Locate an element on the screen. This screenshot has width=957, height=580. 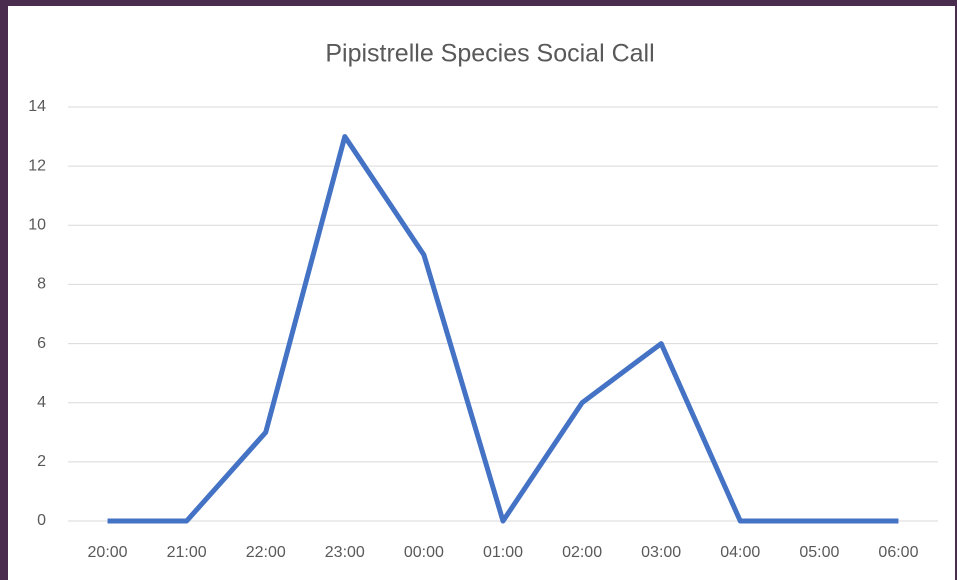
y-tick-label: 4 is located at coordinates (41, 402).